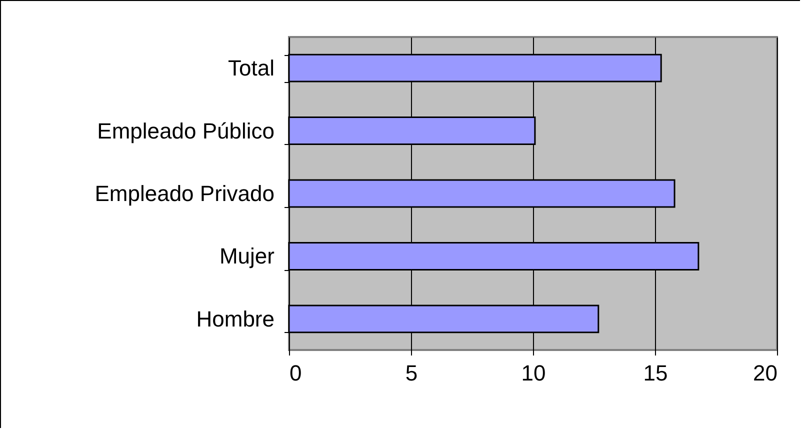 This screenshot has width=802, height=430. What do you see at coordinates (655, 373) in the screenshot?
I see `x-tick-label: 15` at bounding box center [655, 373].